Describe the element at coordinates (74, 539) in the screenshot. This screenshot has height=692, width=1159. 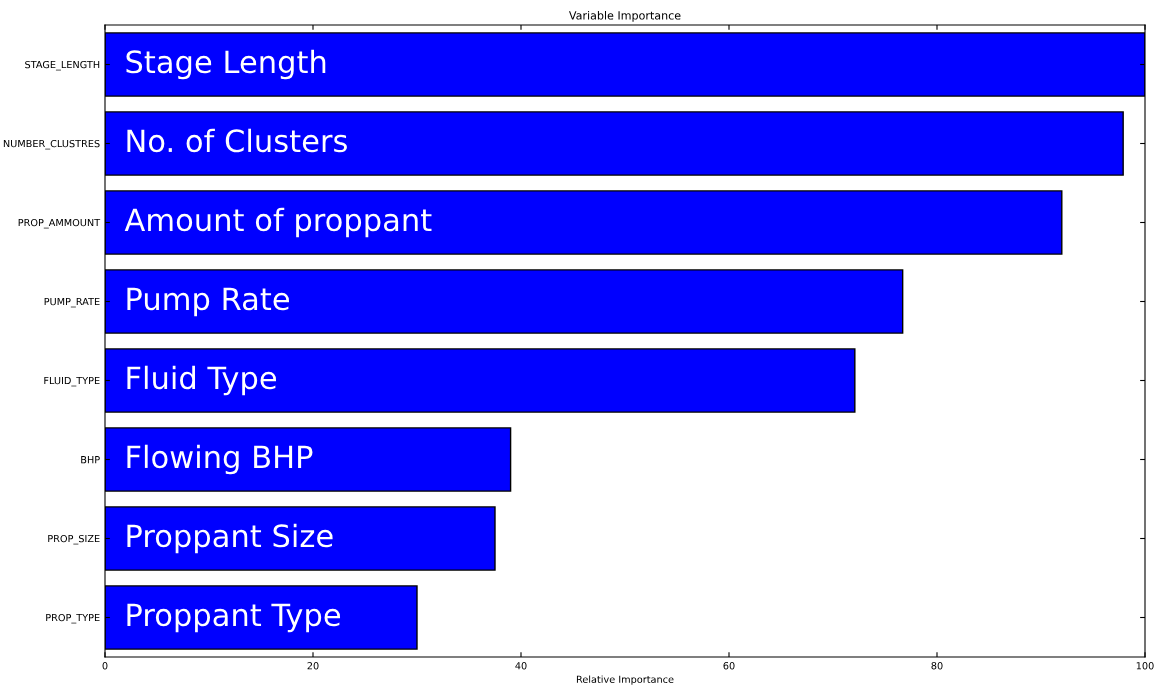
I see `y-tick-label: PROP_SIZE` at that location.